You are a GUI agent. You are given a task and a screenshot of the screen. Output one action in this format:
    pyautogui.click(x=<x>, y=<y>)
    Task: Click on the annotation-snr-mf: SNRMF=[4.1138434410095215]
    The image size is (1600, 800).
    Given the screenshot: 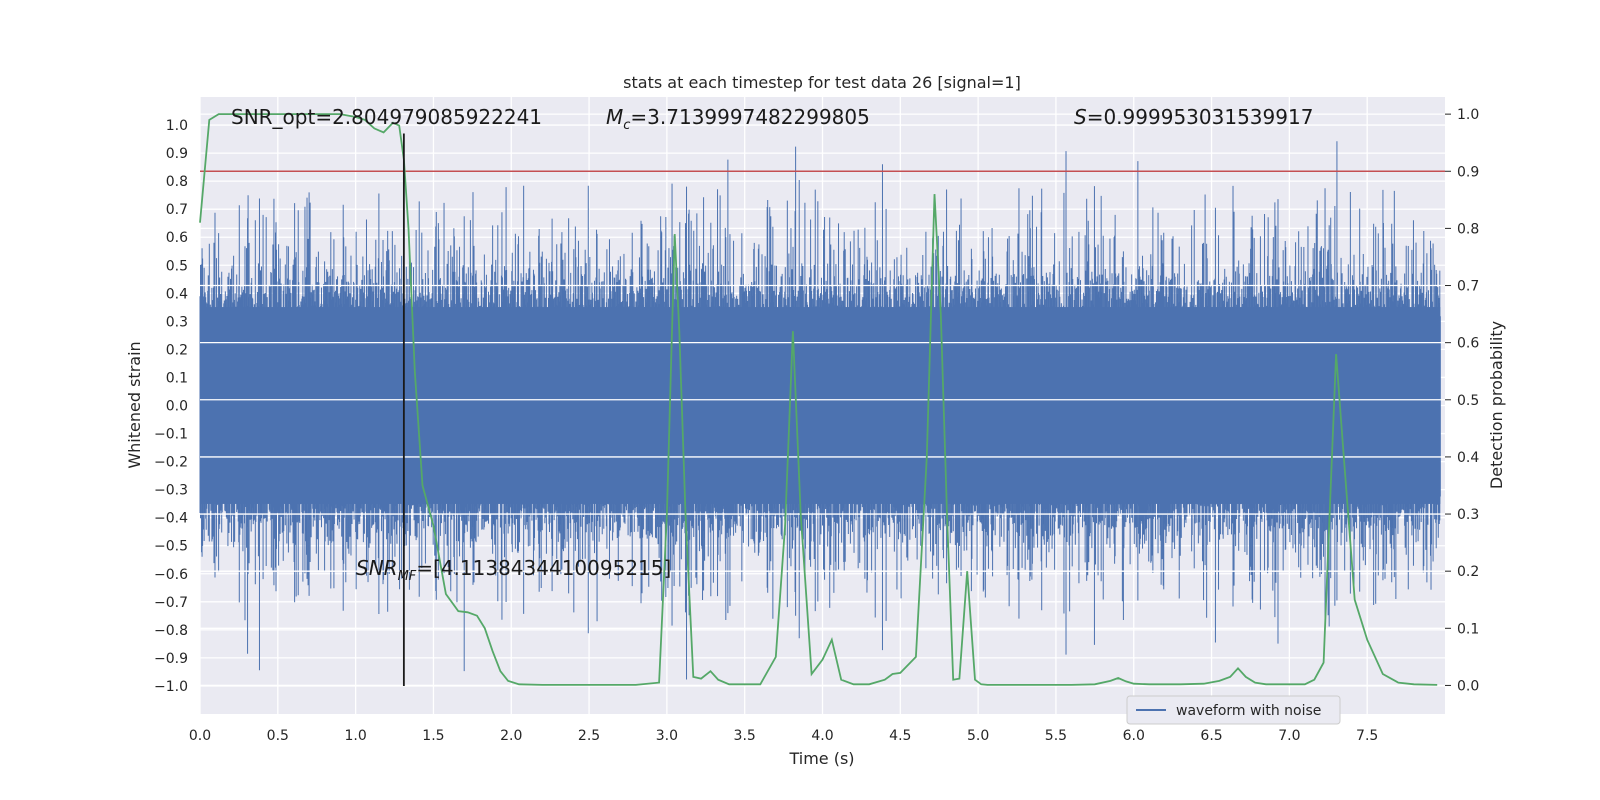 What is the action you would take?
    pyautogui.click(x=513, y=570)
    